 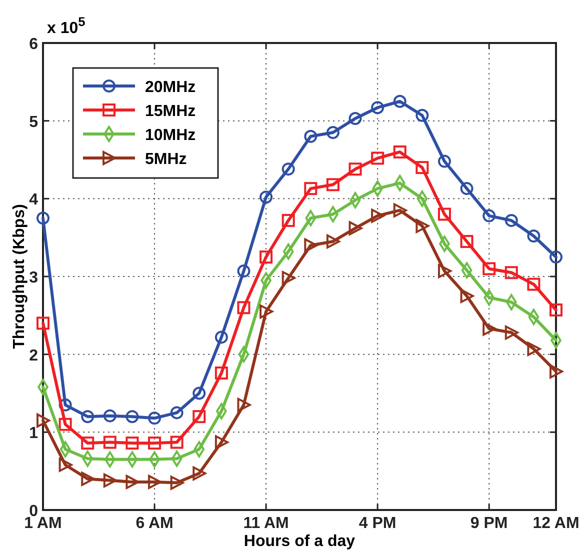 What do you see at coordinates (266, 523) in the screenshot?
I see `x-tick-label: 11 AM` at bounding box center [266, 523].